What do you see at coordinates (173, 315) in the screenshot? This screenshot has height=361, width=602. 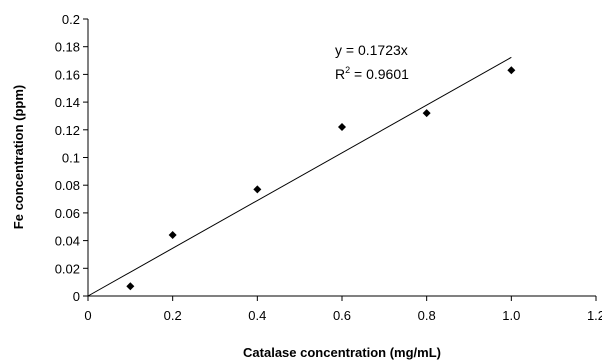 I see `x-tick-label: 0.2` at bounding box center [173, 315].